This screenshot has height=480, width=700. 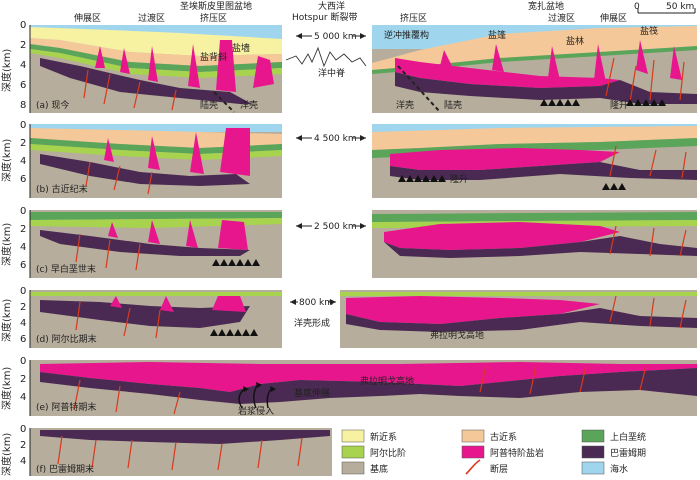 I want to click on panel-b-caption: (b) 古近纪末, so click(x=62, y=189).